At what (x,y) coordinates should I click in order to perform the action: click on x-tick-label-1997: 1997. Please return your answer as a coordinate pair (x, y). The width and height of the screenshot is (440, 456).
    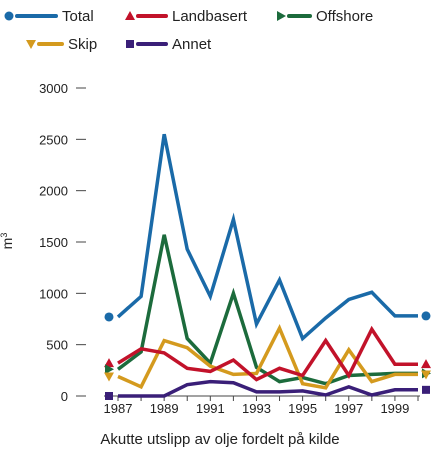
    Looking at the image, I should click on (348, 408).